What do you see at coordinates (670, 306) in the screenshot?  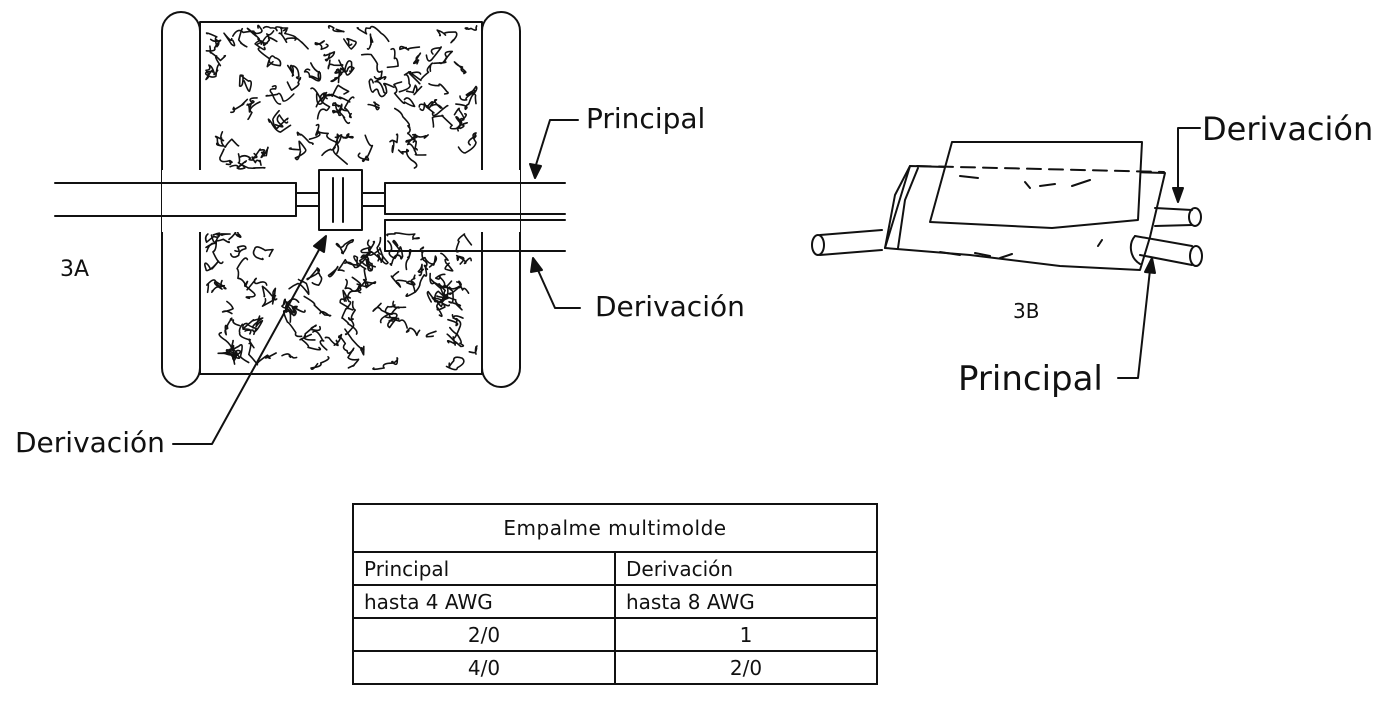 I see `label-derivacion-right-3a: Derivación` at bounding box center [670, 306].